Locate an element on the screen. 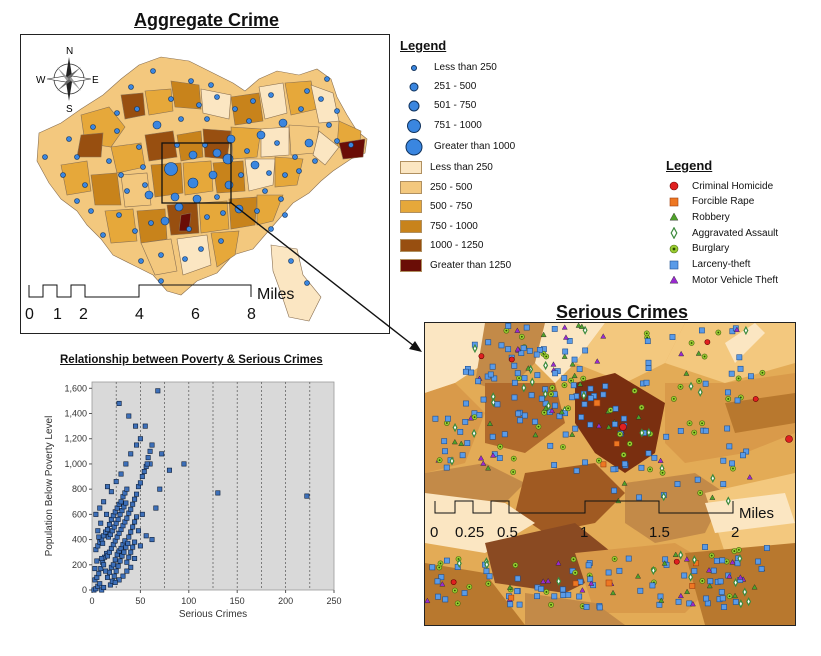 Image resolution: width=821 pixels, height=656 pixels. fill-legend-label: Greater than 1250 is located at coordinates (471, 265).